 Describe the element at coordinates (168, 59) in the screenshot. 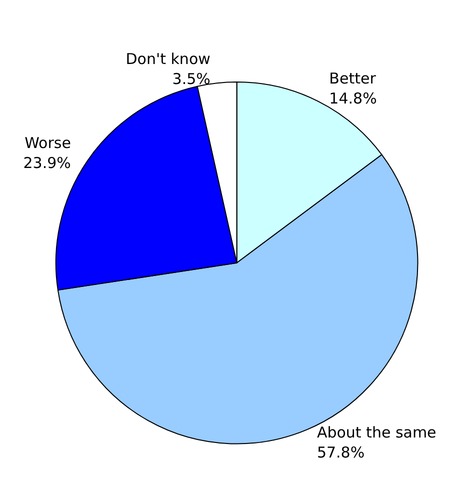

I see `slice-label: Don't know` at that location.